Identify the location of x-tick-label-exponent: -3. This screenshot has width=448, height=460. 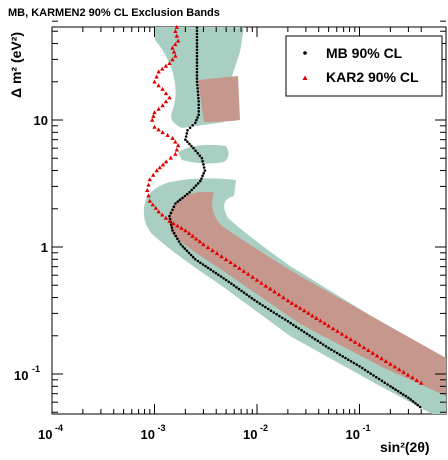
(162, 428).